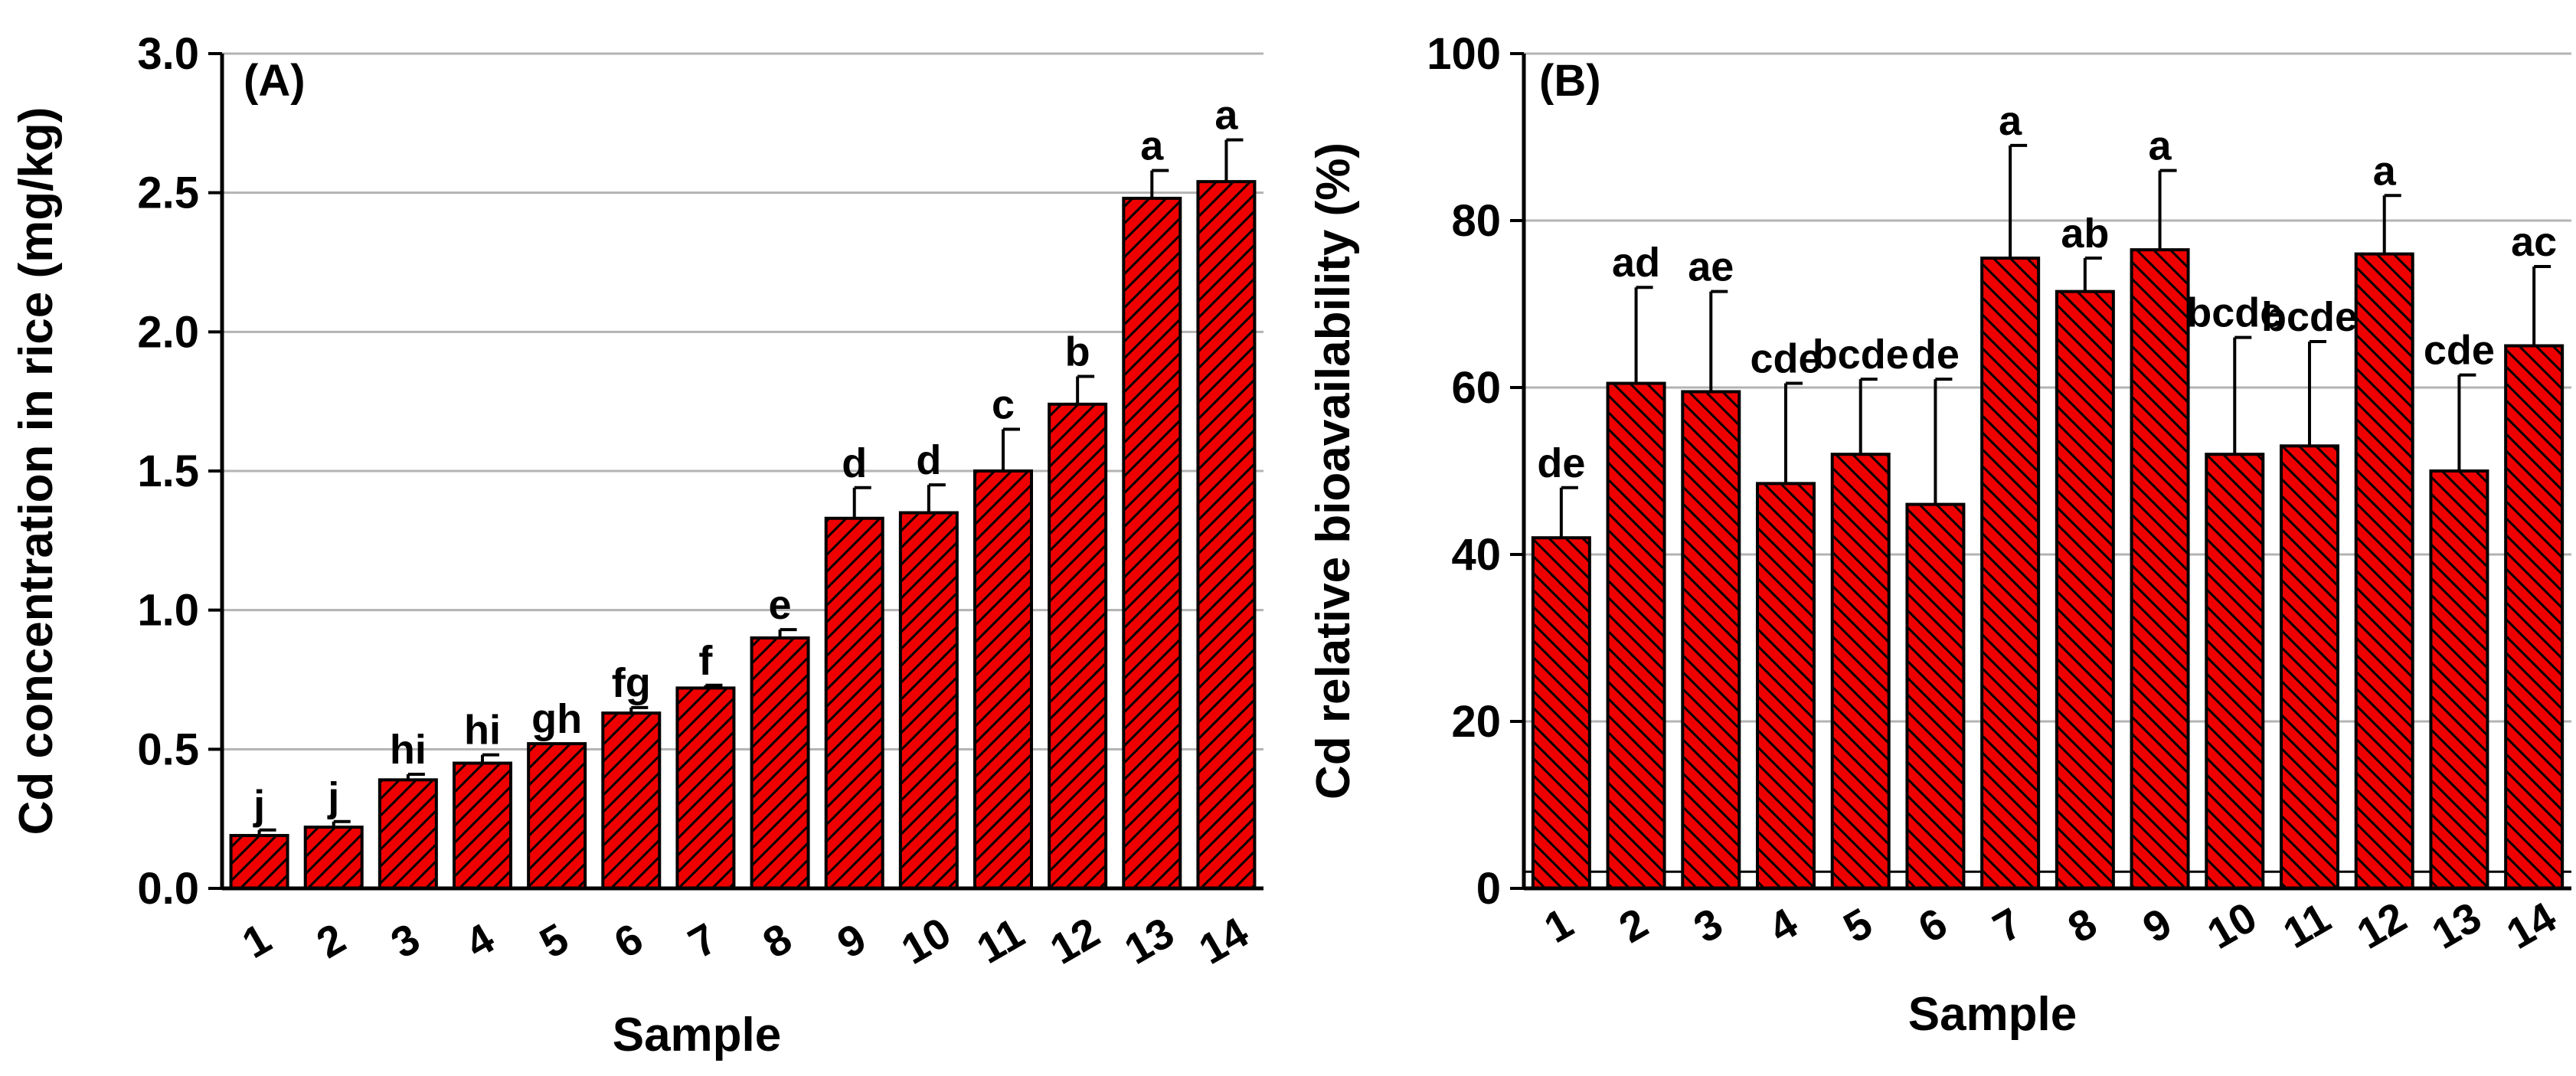 This screenshot has width=2576, height=1076. I want to click on panel-a-significance-label-sample-1: j, so click(259, 806).